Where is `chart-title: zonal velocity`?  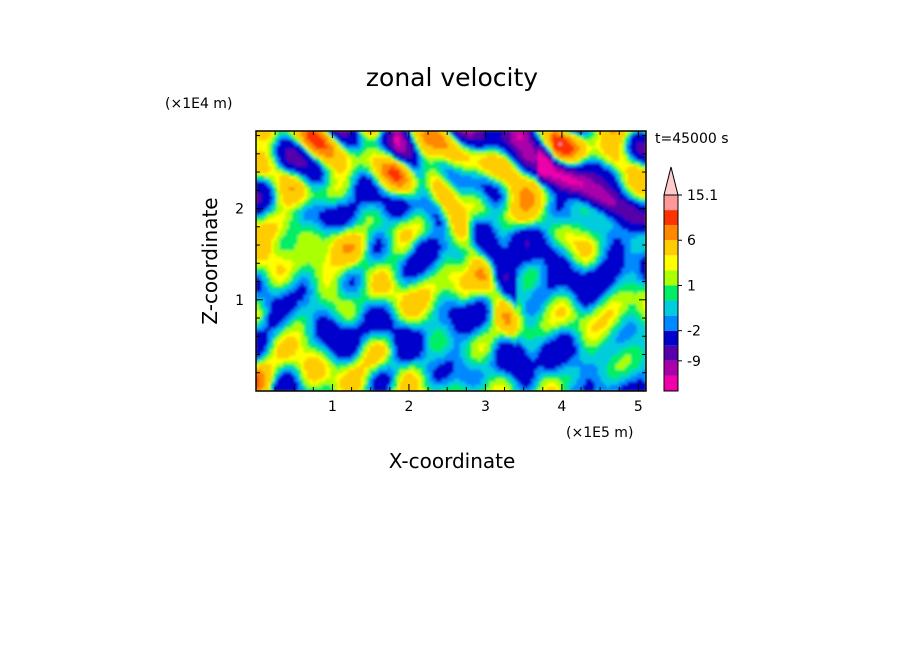 chart-title: zonal velocity is located at coordinates (452, 77).